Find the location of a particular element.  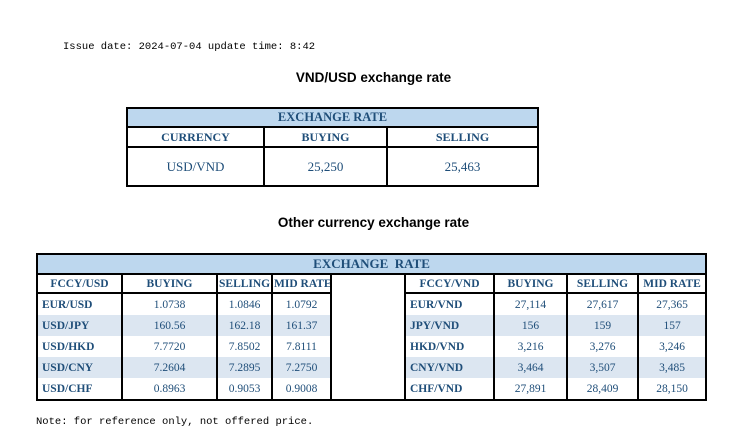

pair-usd: USD/HKD is located at coordinates (79, 346).